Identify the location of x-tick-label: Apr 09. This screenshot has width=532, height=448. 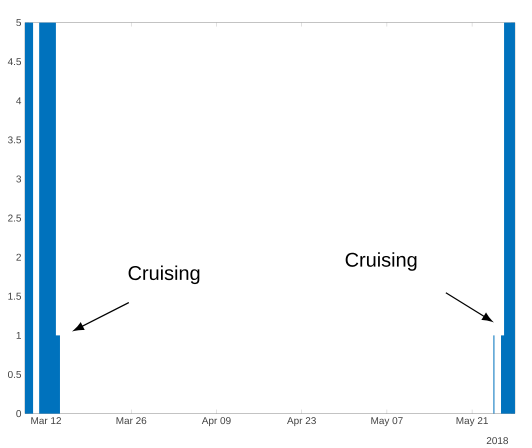
(216, 421).